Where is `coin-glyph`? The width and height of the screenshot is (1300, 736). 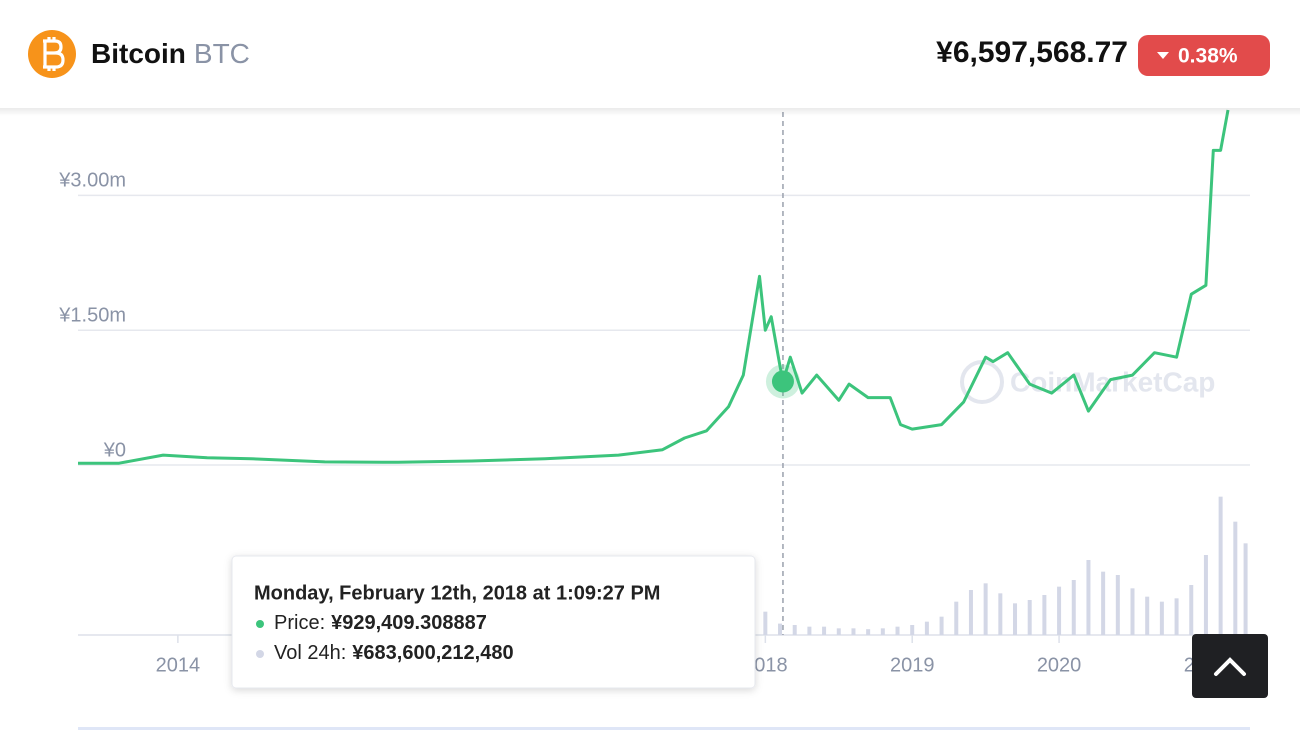
coin-glyph is located at coordinates (54, 54).